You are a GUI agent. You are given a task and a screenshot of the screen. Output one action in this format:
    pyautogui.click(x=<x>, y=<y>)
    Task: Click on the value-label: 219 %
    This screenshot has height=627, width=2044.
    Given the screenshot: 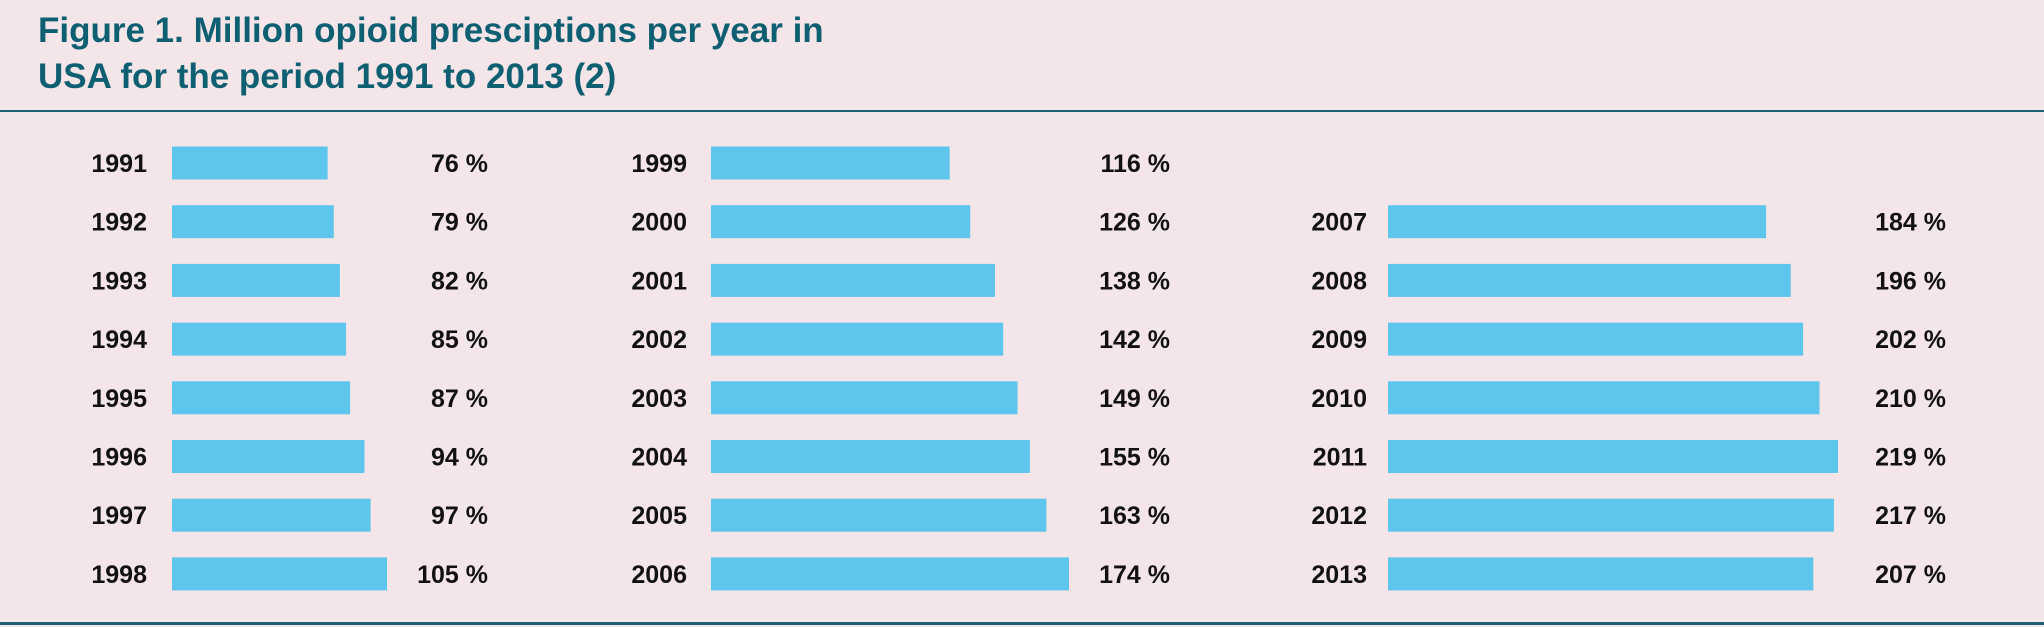 What is the action you would take?
    pyautogui.click(x=1910, y=458)
    